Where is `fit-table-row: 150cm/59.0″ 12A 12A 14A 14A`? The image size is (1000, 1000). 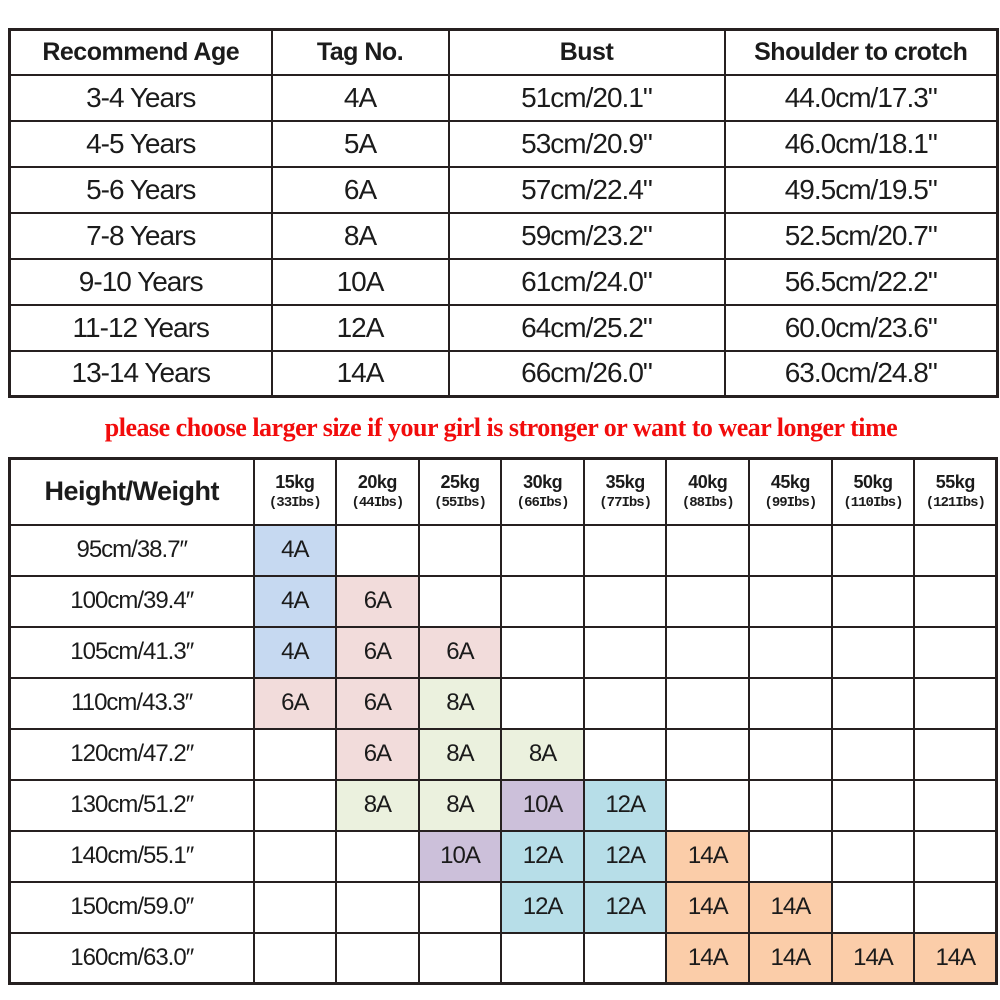 fit-table-row: 150cm/59.0″ 12A 12A 14A 14A is located at coordinates (503, 907).